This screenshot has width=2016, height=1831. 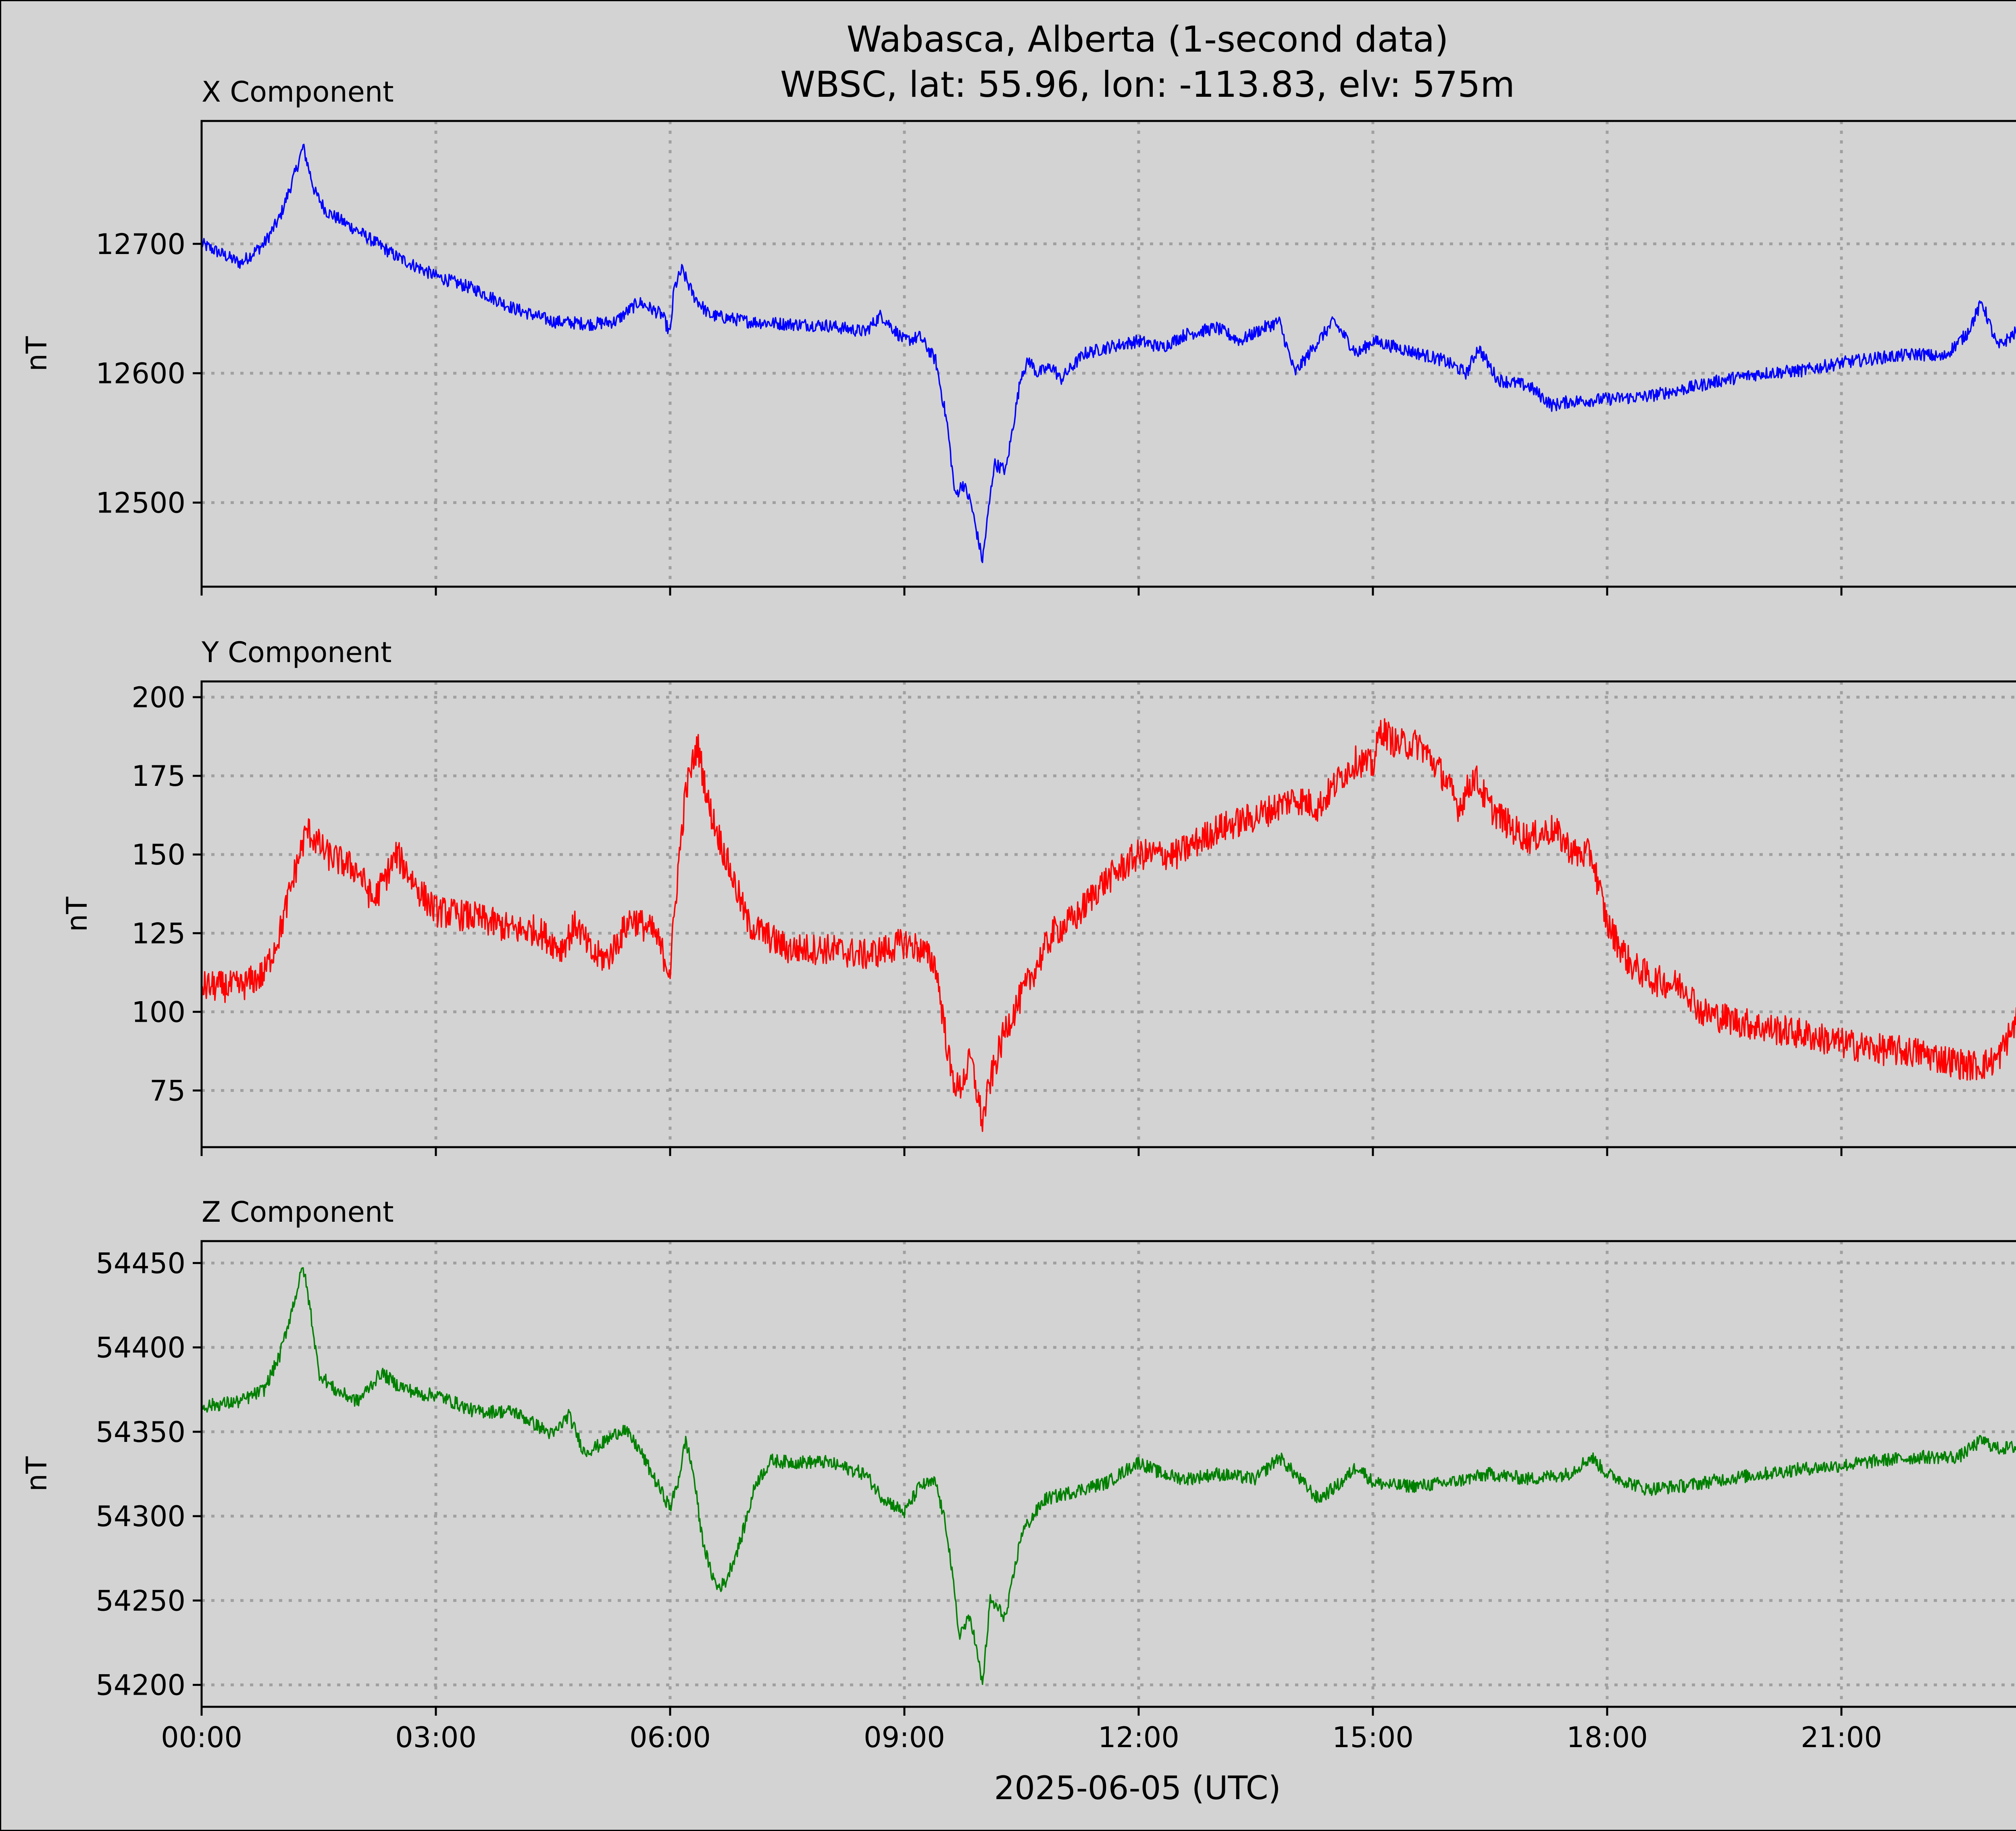 I want to click on x-tick-label: 03:00, so click(x=436, y=1737).